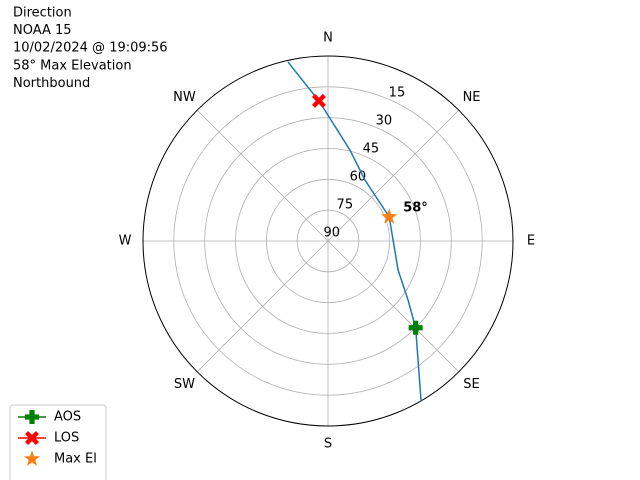 The width and height of the screenshot is (640, 480). Describe the element at coordinates (472, 97) in the screenshot. I see `theta-tick-label: NE` at that location.